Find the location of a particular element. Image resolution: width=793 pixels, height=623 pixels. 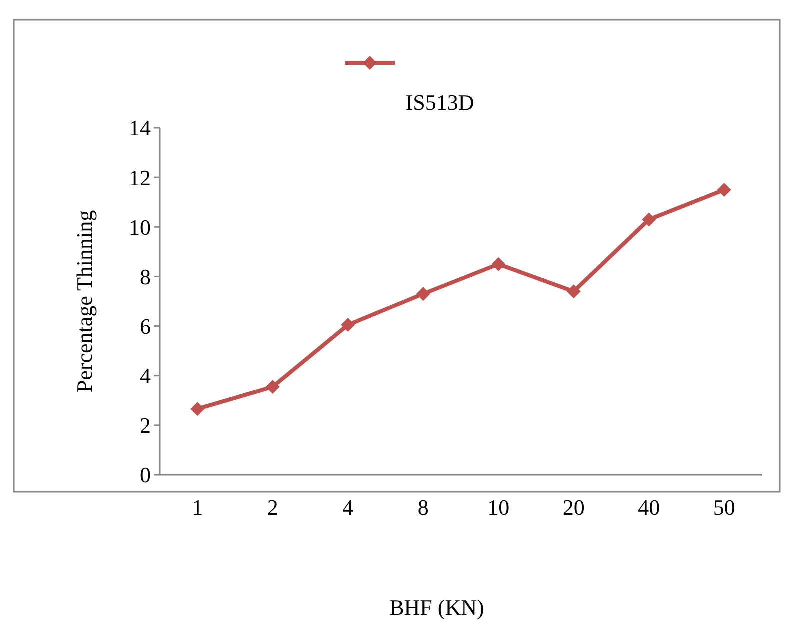

y-tick-label: 14 is located at coordinates (140, 128).